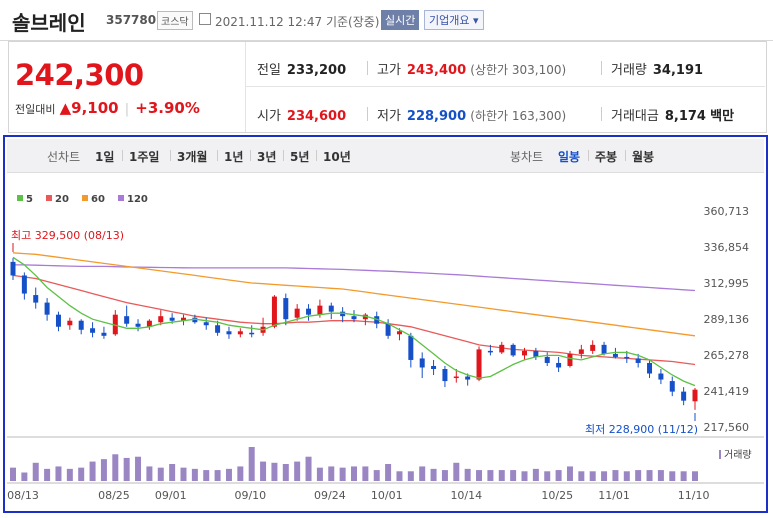  Describe the element at coordinates (267, 157) in the screenshot. I see `period-3y: 3년` at that location.